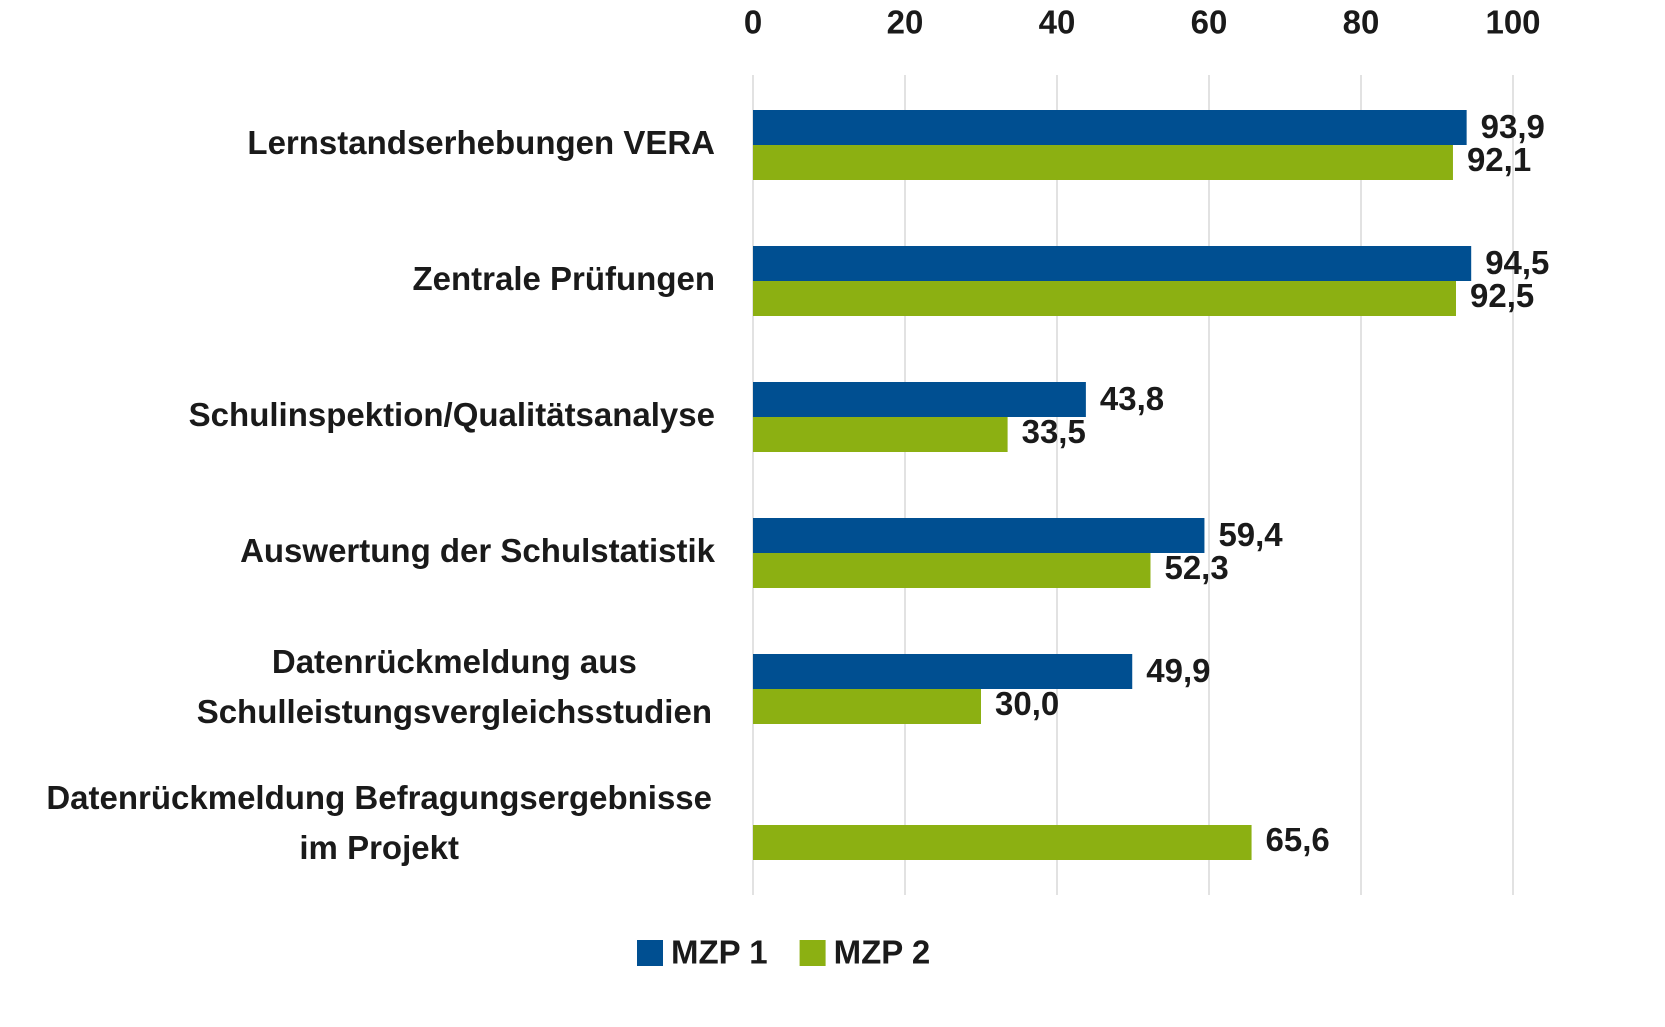 This screenshot has width=1665, height=1027. Describe the element at coordinates (379, 847) in the screenshot. I see `category-label-line: im Projekt` at that location.